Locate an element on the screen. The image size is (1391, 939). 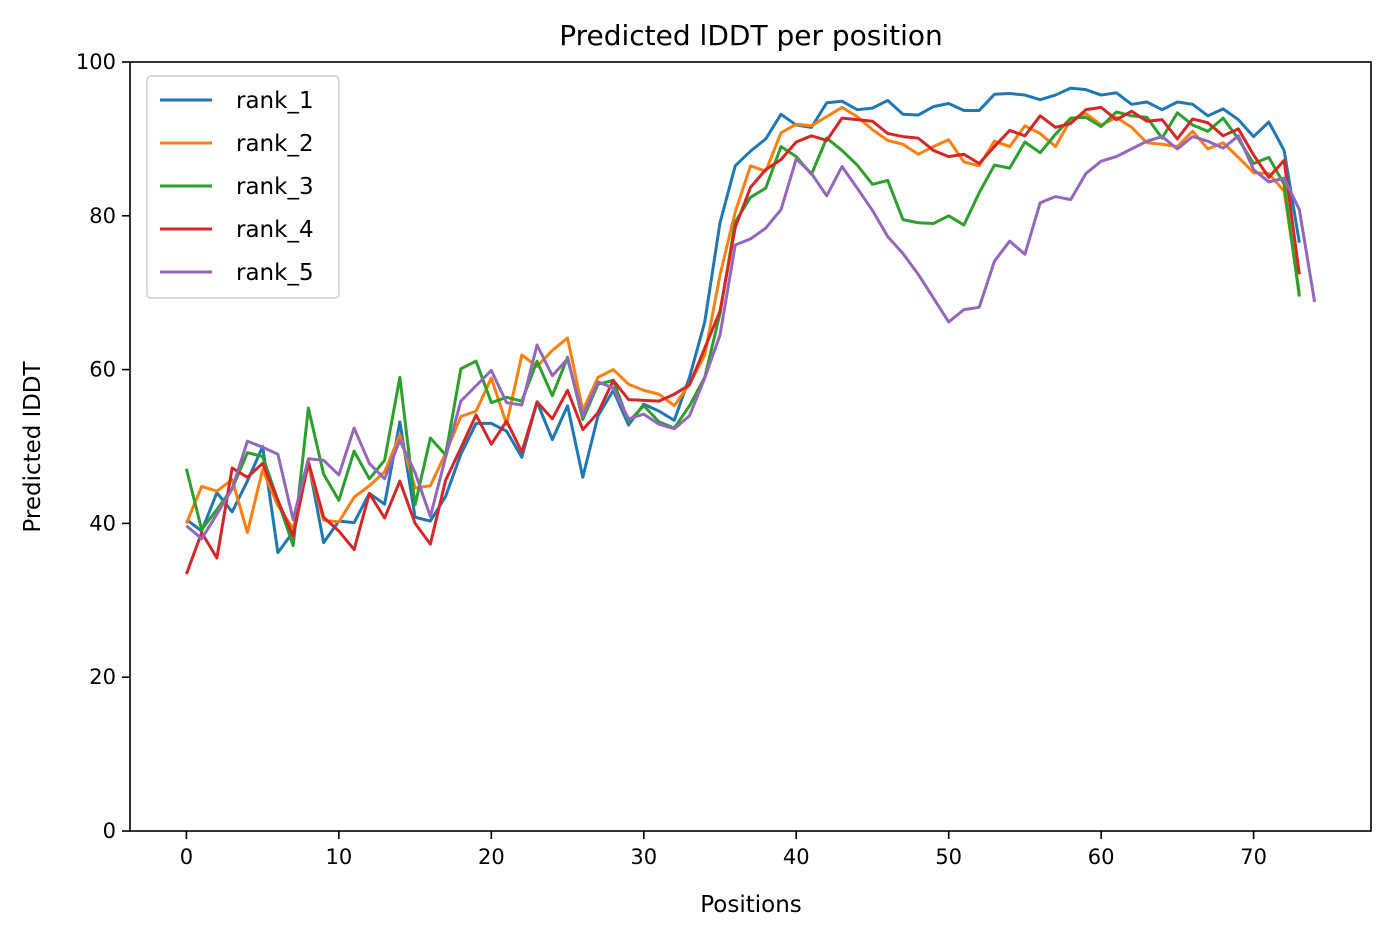
legend-label-rank-4: rank_4 is located at coordinates (275, 230).